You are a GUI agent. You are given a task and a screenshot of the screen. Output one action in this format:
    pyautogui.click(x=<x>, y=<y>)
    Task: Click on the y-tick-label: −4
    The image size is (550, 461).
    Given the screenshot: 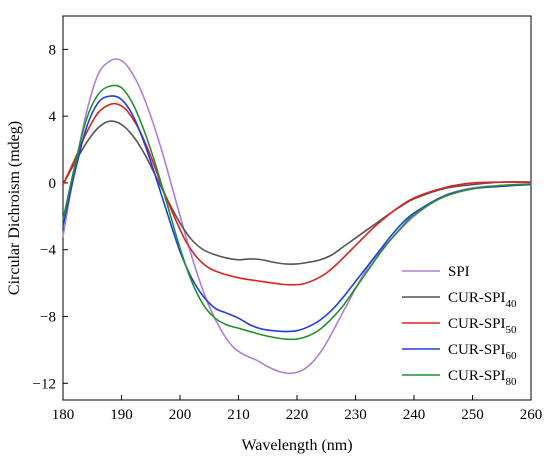 What is the action you would take?
    pyautogui.click(x=48, y=251)
    